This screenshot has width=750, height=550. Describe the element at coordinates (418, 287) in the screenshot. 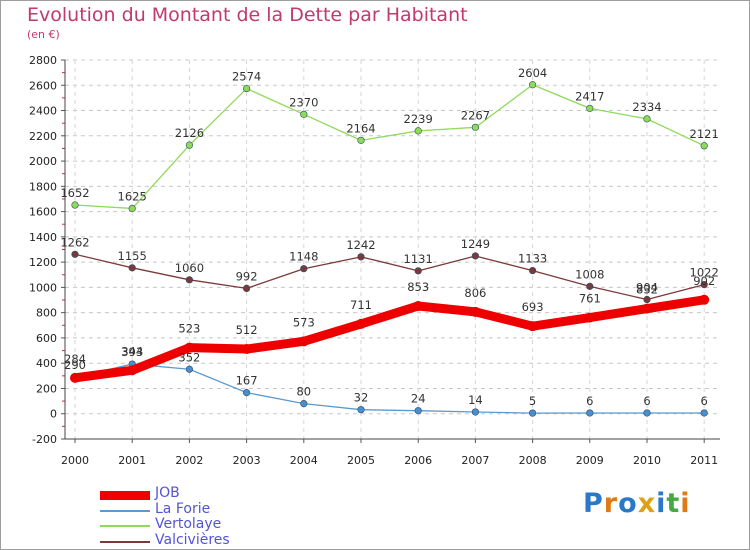

I see `data-label-job: 853` at that location.